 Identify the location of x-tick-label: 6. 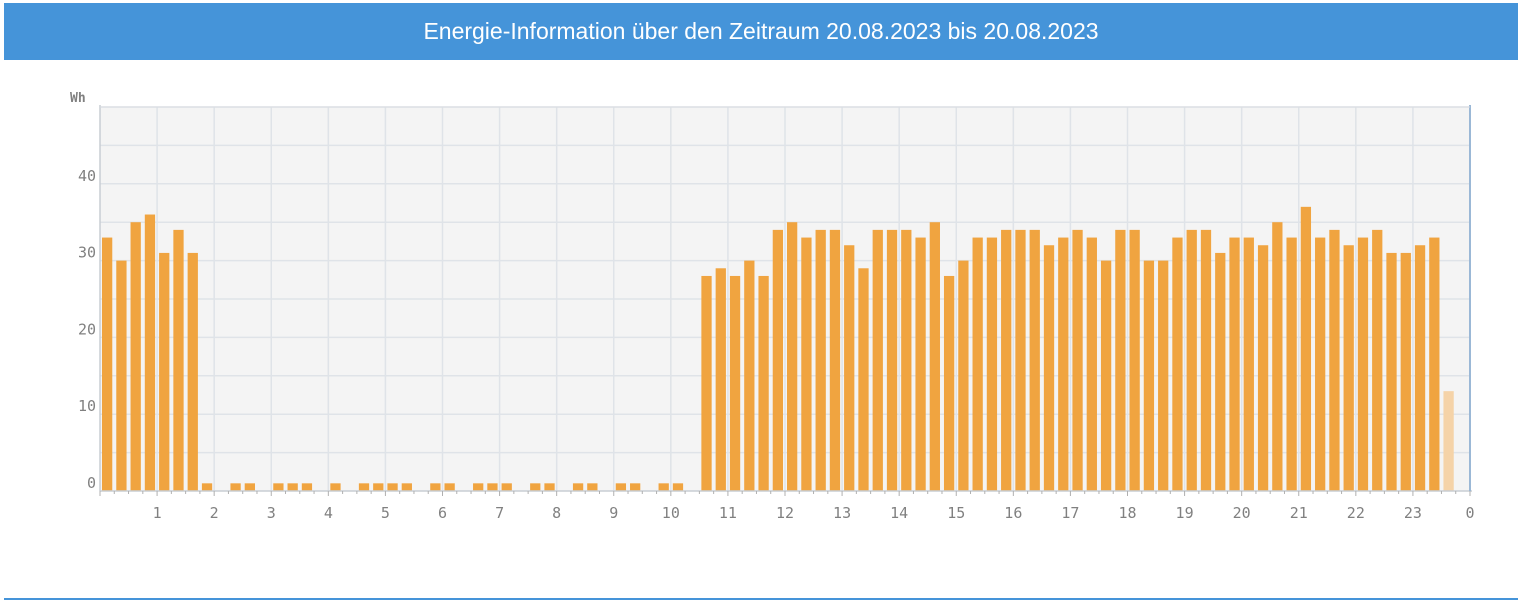
(442, 513).